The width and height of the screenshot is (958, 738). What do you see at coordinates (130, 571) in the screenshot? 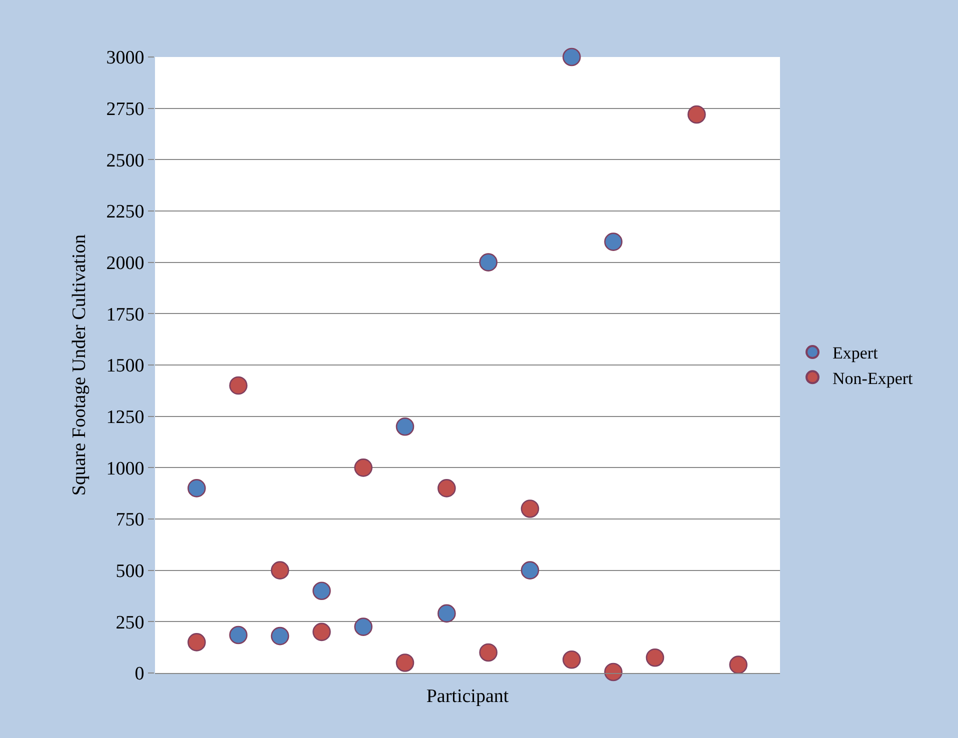
I see `y-tick-label: 500` at bounding box center [130, 571].